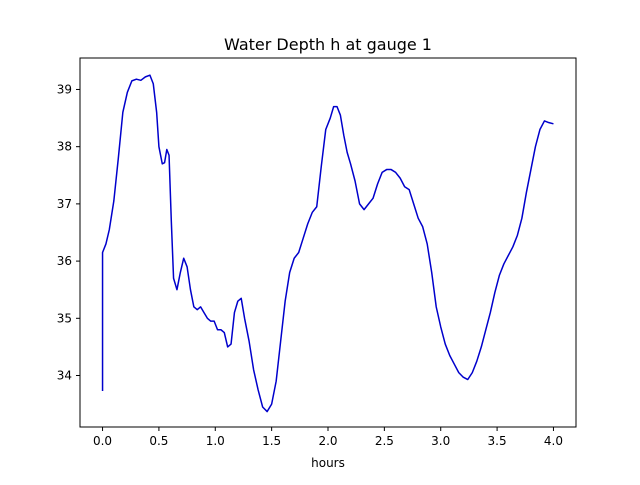 The image size is (640, 485). Describe the element at coordinates (271, 441) in the screenshot. I see `x-tick-label: 1.5` at that location.